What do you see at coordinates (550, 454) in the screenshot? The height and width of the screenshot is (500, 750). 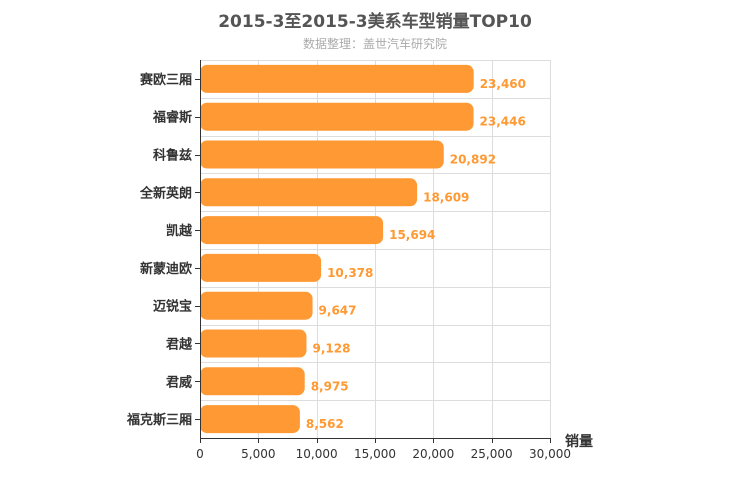 I see `x-tick-label: 30,000` at bounding box center [550, 454].